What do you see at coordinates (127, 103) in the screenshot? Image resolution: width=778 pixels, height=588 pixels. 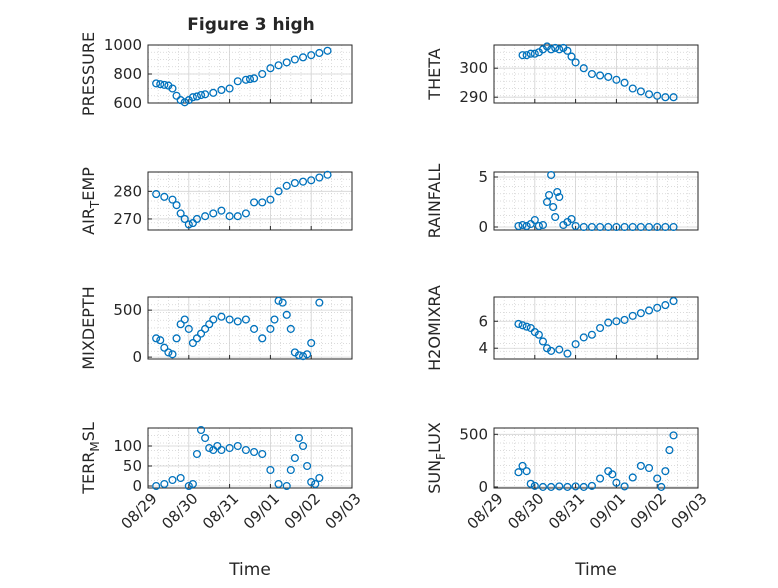 I see `y-tick-label: 600` at bounding box center [127, 103].